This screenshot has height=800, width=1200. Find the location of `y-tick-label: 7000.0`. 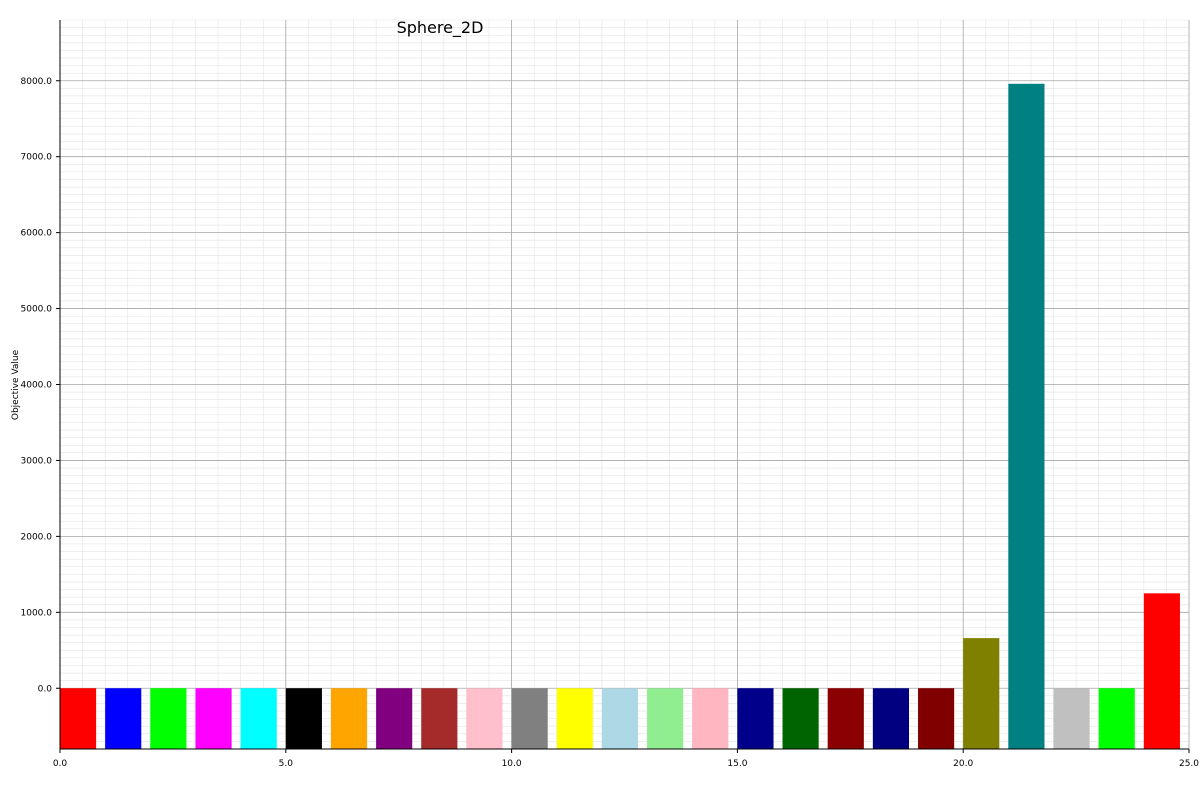

y-tick-label: 7000.0 is located at coordinates (37, 158).